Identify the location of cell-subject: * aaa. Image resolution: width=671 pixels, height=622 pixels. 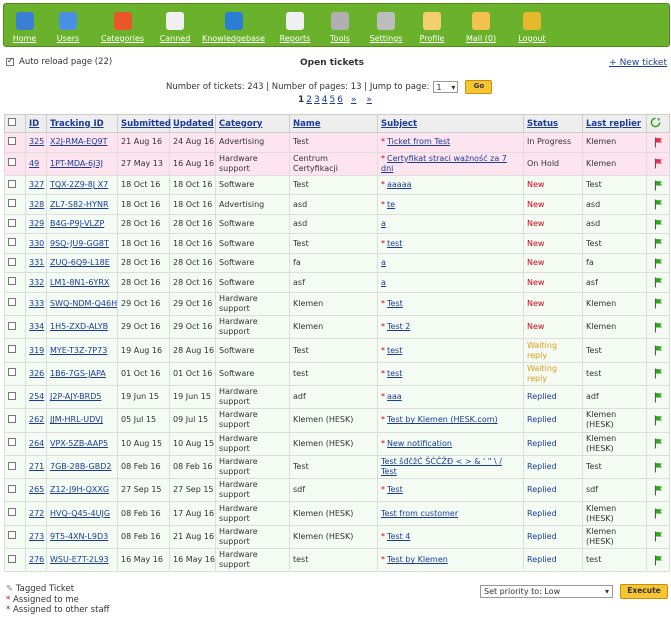
(450, 397).